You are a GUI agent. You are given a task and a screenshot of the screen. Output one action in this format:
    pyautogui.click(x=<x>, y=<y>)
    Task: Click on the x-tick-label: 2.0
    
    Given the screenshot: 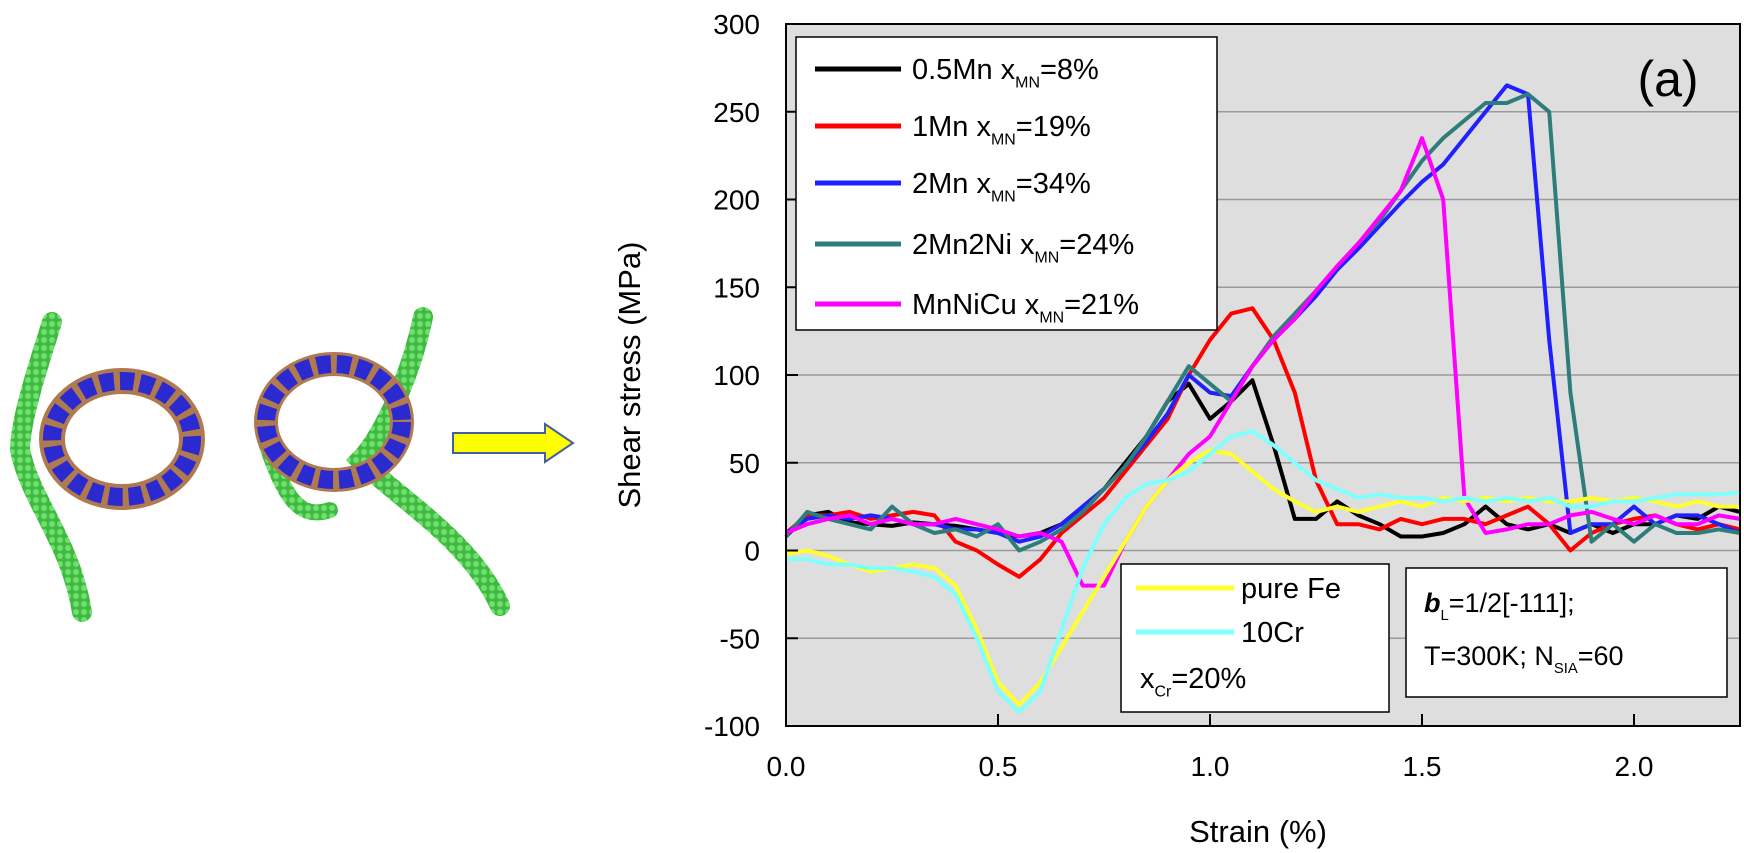 What is the action you would take?
    pyautogui.click(x=1634, y=766)
    